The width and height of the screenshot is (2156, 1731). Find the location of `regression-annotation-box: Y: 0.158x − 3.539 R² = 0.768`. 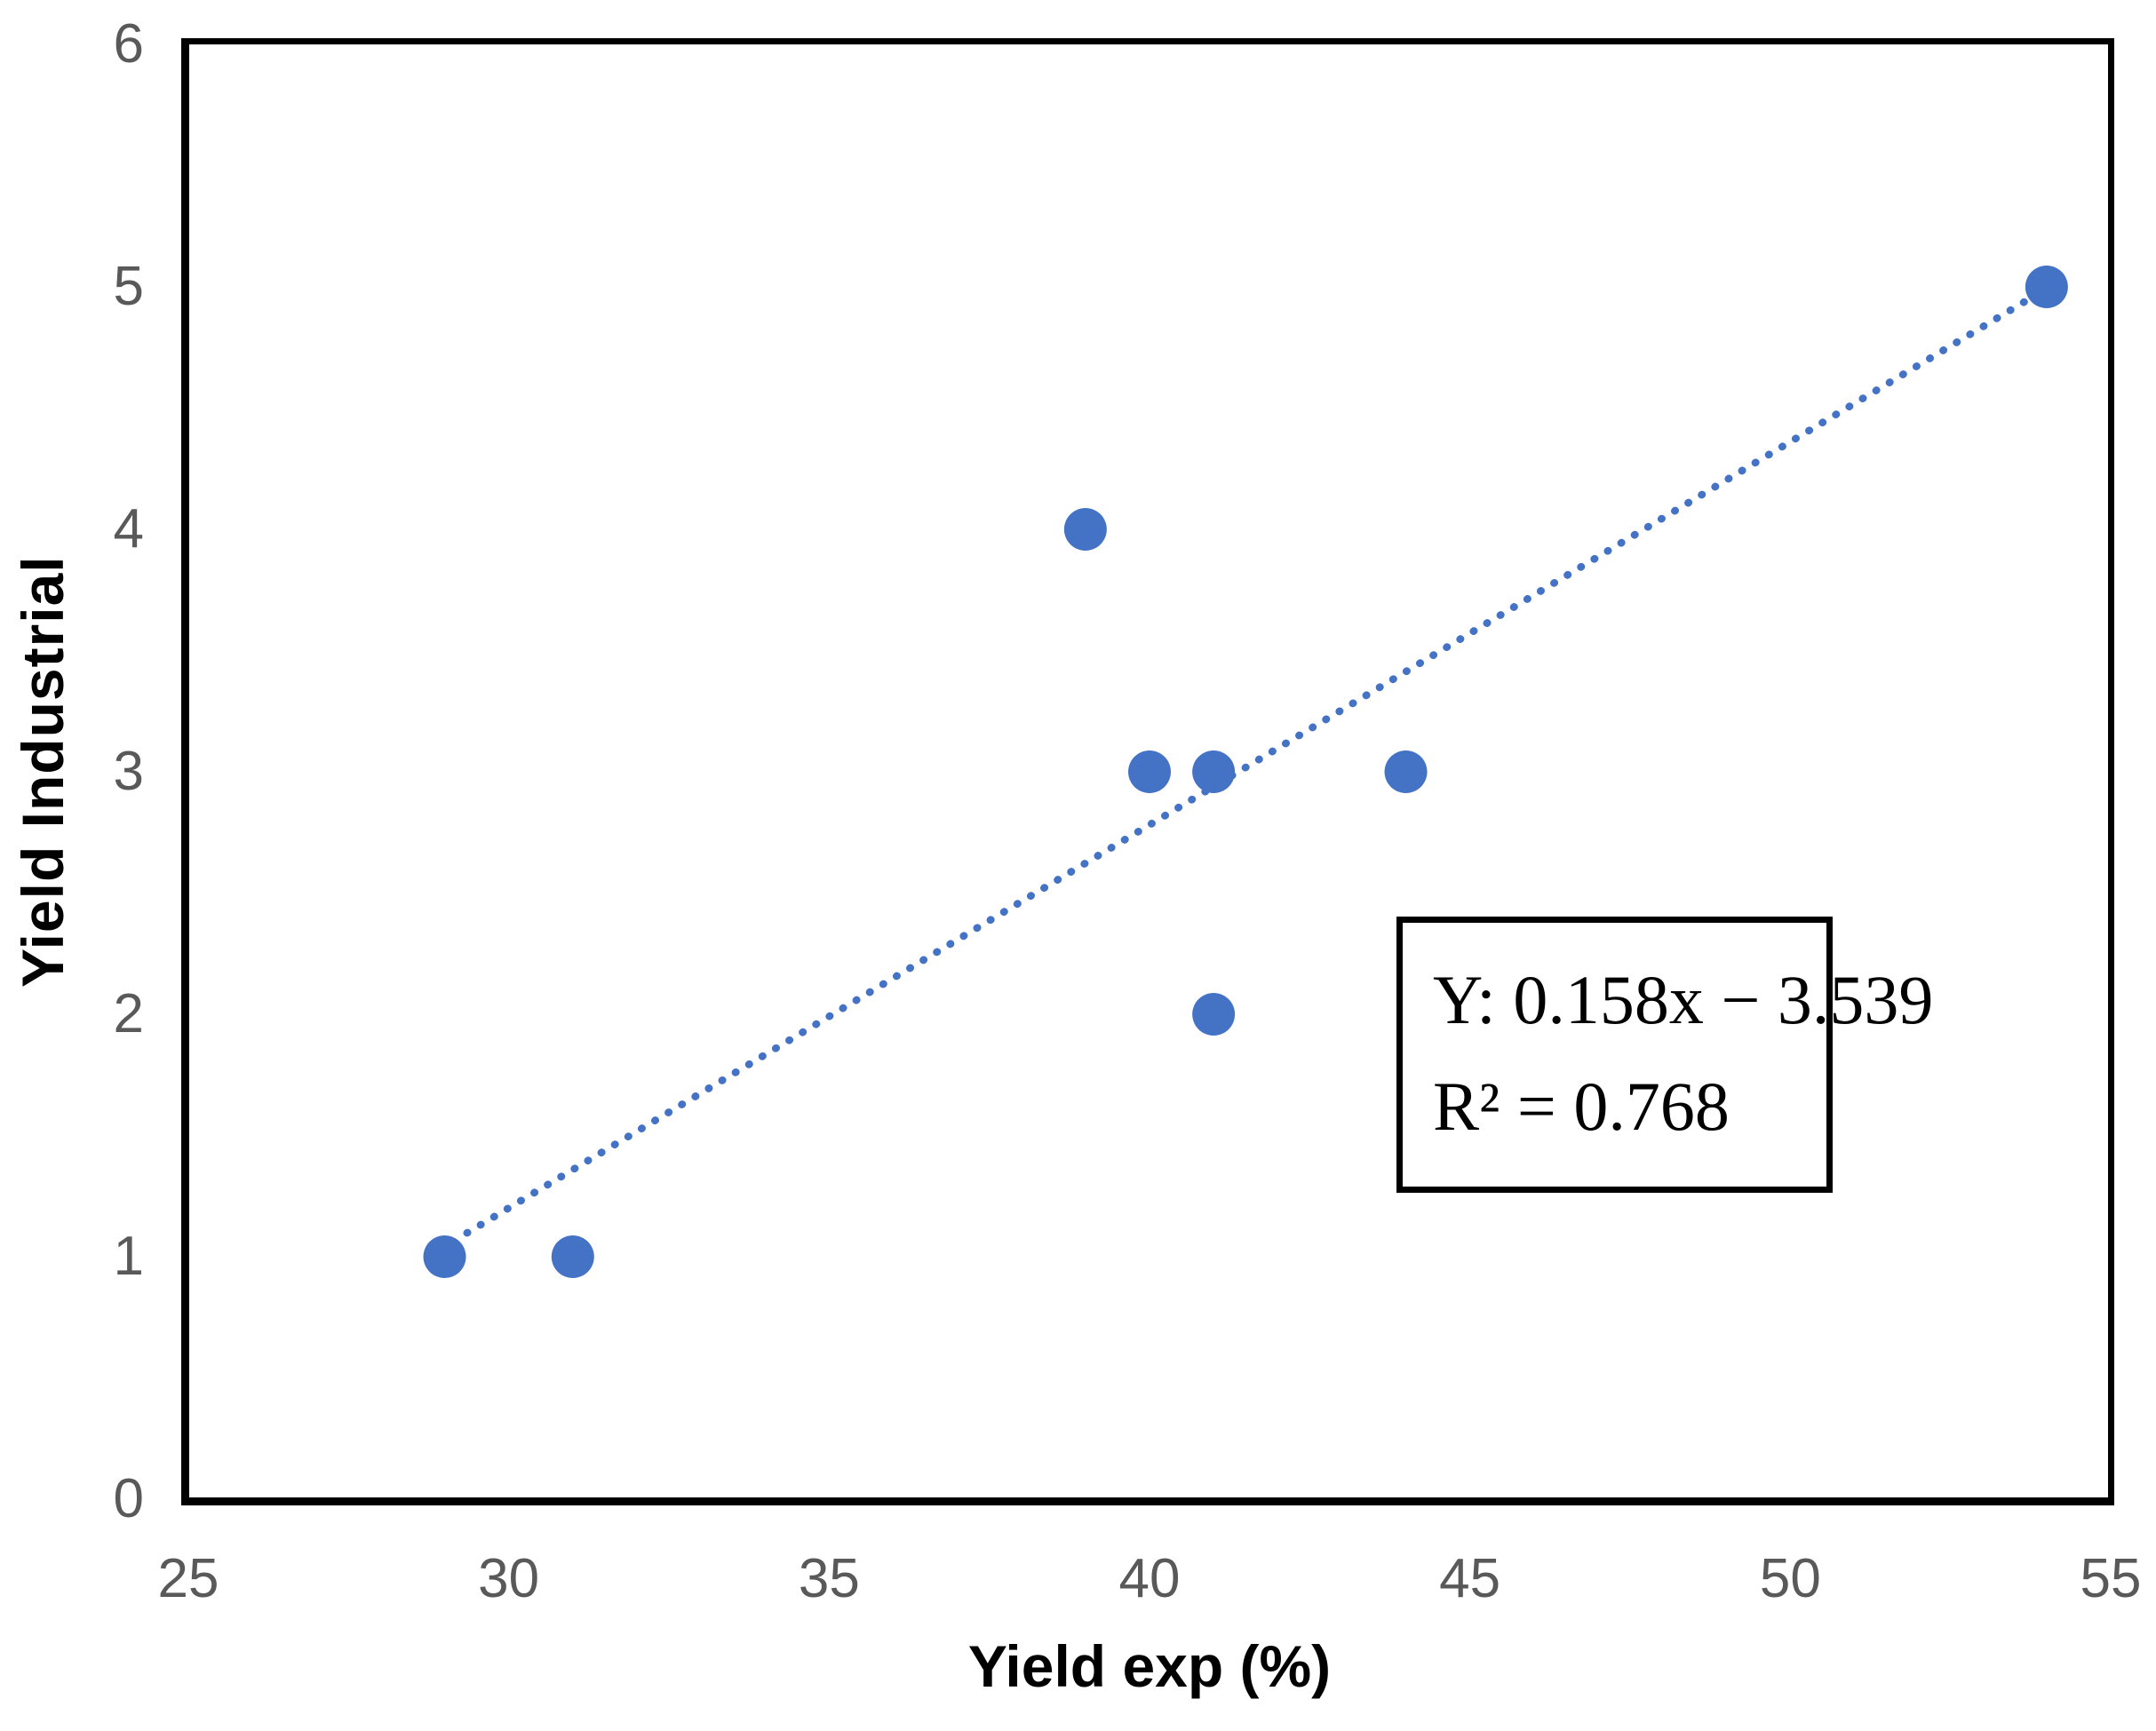

regression-annotation-box: Y: 0.158x − 3.539 R² = 0.768 is located at coordinates (1665, 1055).